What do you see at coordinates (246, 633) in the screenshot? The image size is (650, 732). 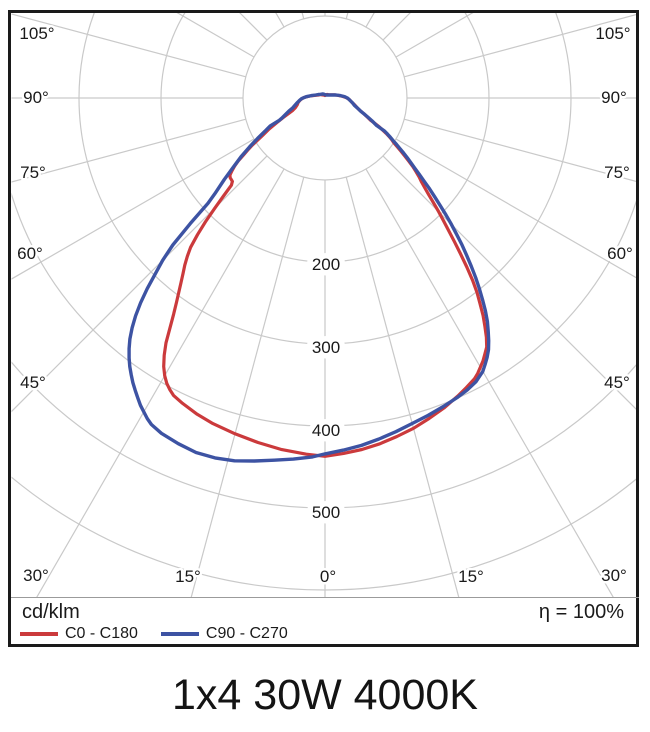 I see `c90-c270-label: C90 - C270` at bounding box center [246, 633].